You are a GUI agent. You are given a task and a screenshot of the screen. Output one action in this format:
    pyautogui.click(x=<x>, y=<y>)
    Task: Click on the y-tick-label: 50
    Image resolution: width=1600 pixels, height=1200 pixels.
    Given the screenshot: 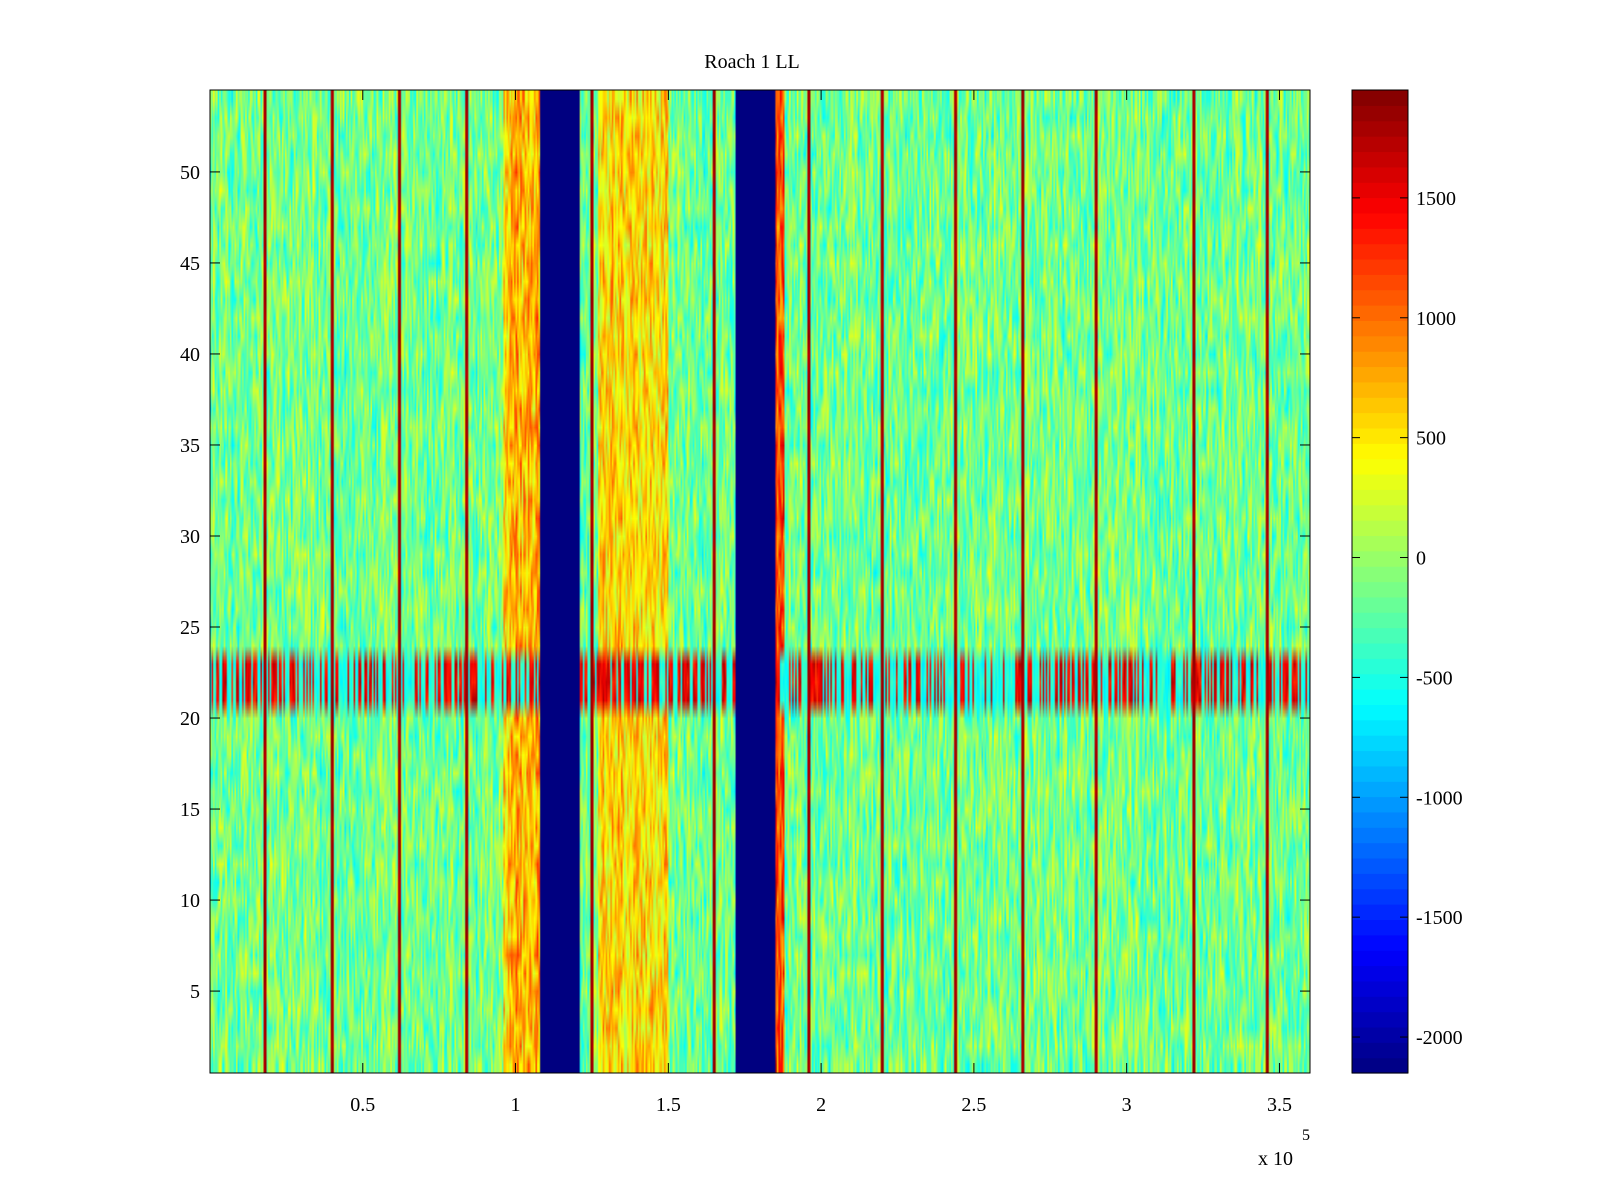 What is the action you would take?
    pyautogui.click(x=190, y=173)
    